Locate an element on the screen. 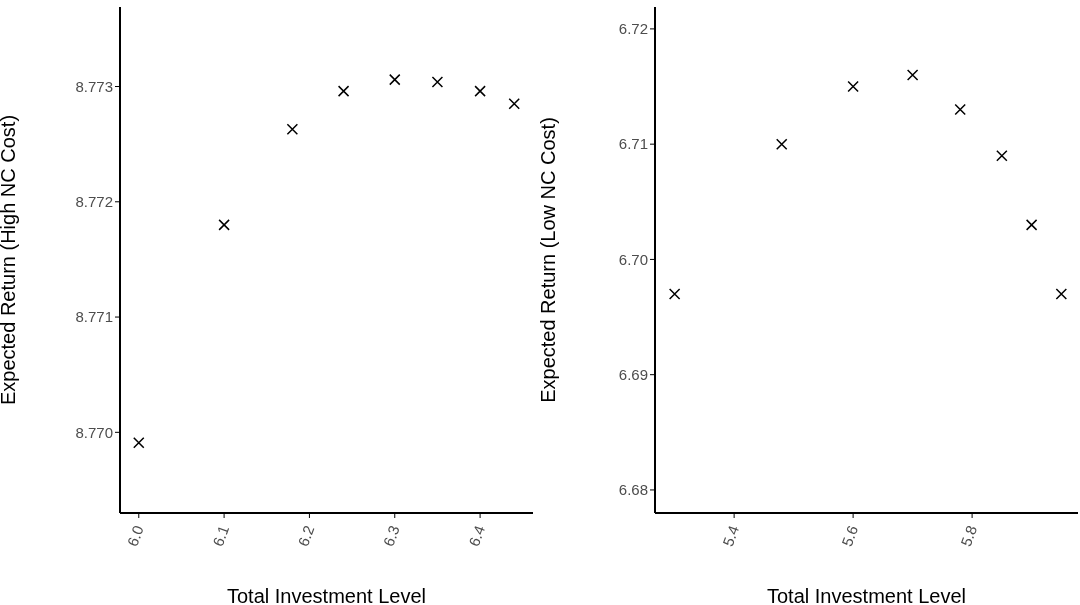 Image resolution: width=1080 pixels, height=605 pixels. y-tick-label: 6.71 is located at coordinates (633, 144).